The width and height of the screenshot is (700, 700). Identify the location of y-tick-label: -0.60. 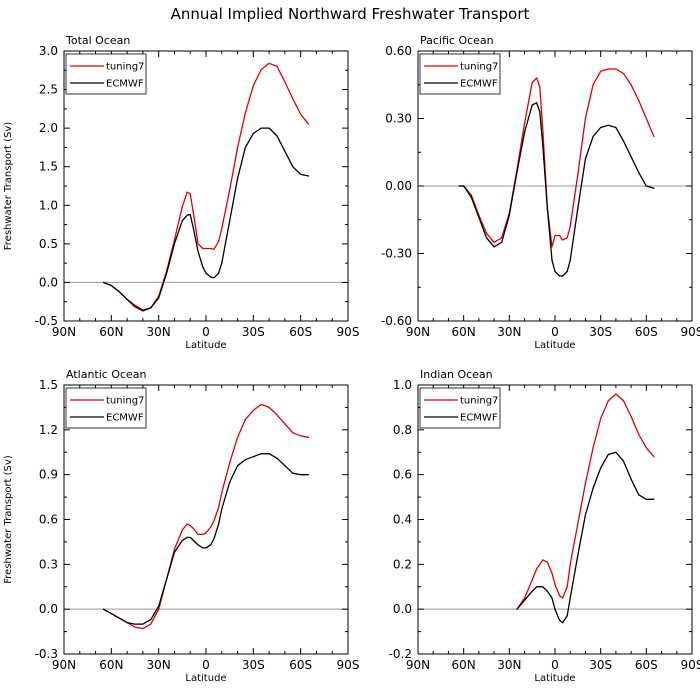
(396, 321).